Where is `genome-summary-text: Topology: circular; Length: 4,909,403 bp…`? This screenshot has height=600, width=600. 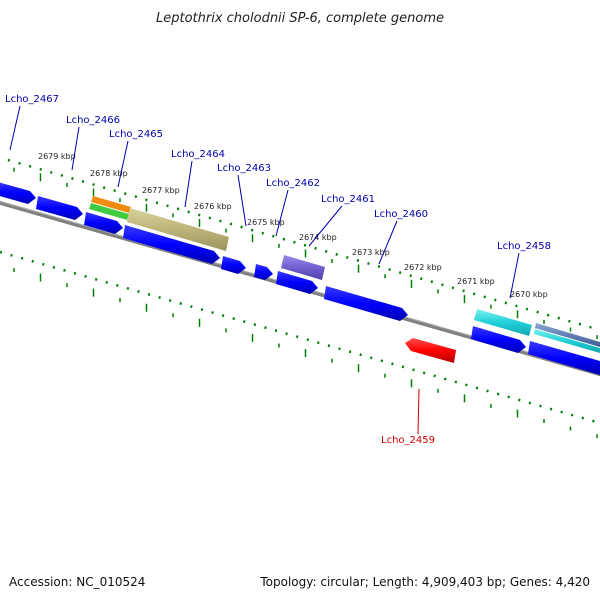
genome-summary-text: Topology: circular; Length: 4,909,403 bp… is located at coordinates (425, 582).